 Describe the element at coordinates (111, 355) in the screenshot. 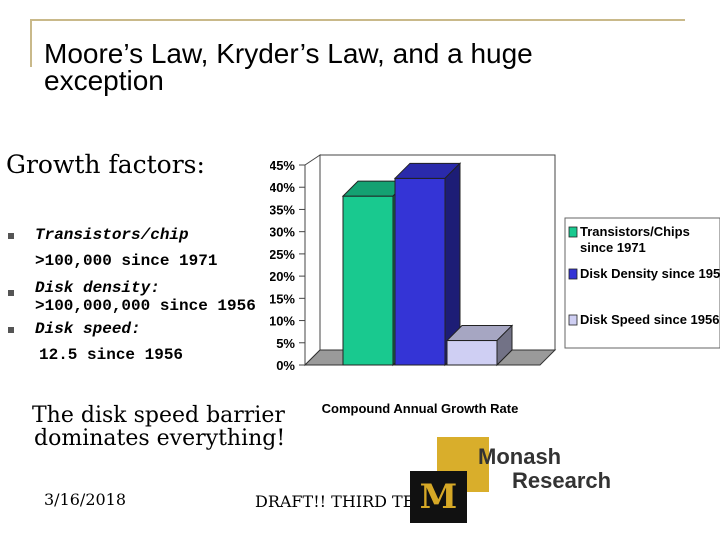

I see `bullet-detail-3: 12.5 since 1956` at that location.